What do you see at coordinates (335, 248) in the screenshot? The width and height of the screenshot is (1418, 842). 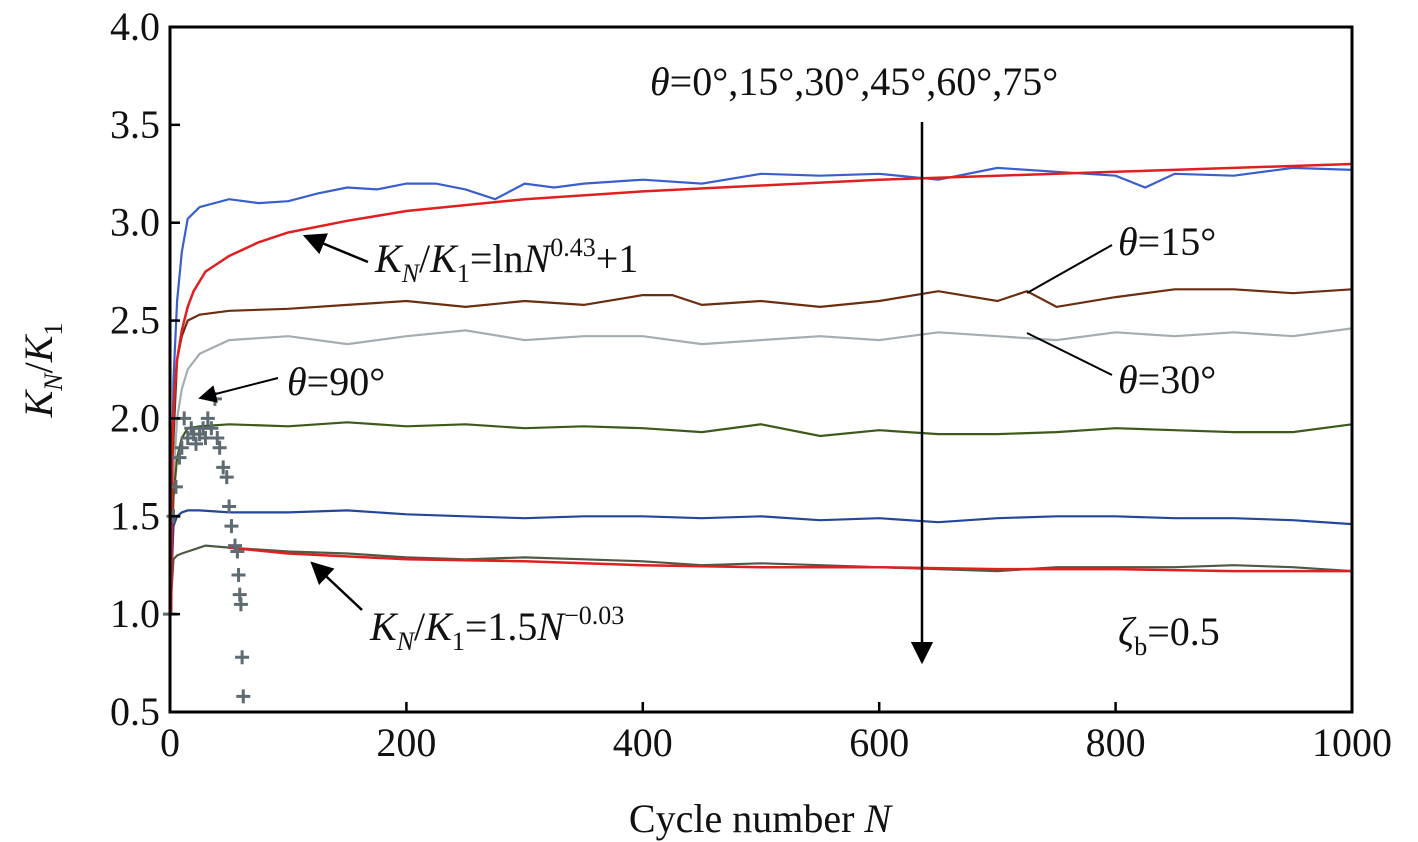 I see `fit1-arrow` at bounding box center [335, 248].